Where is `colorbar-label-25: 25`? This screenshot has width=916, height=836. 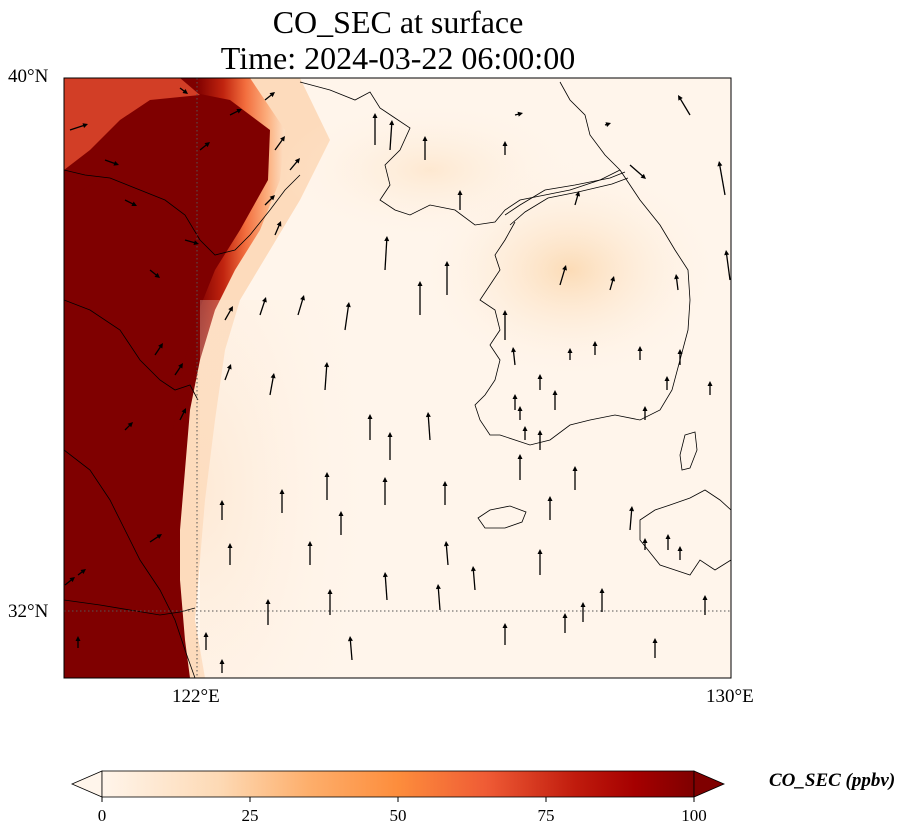 colorbar-label-25: 25 is located at coordinates (250, 815).